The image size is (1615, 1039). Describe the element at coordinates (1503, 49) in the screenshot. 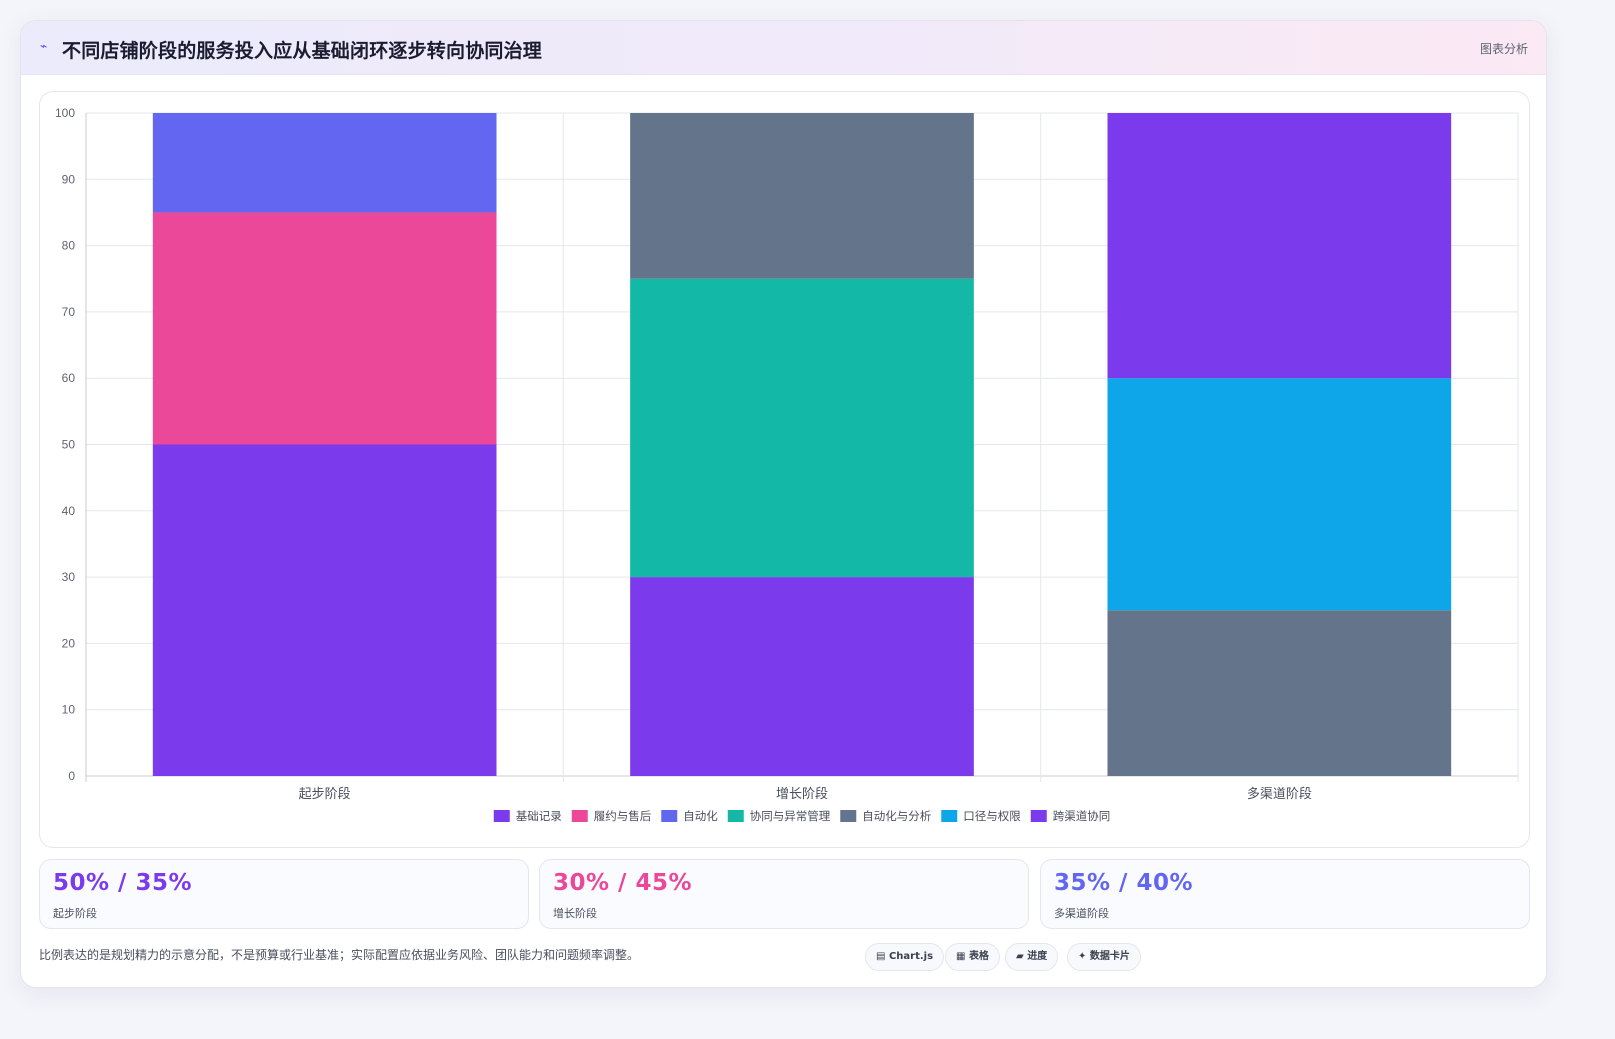

I see `header-tag: 图表分析` at that location.